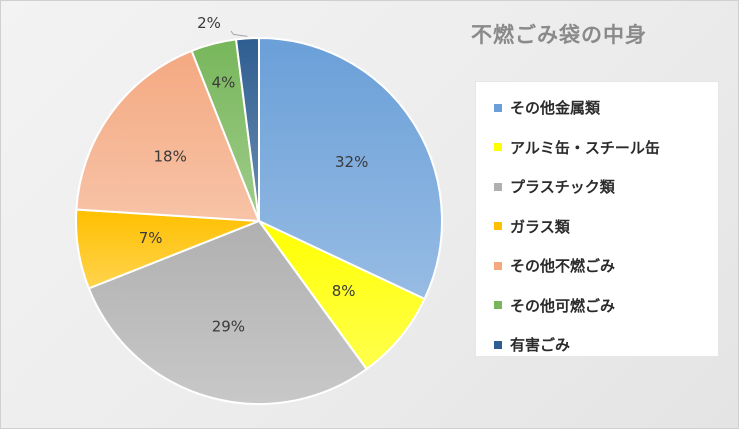  What do you see at coordinates (228, 326) in the screenshot?
I see `data-label-3: 29%` at bounding box center [228, 326].